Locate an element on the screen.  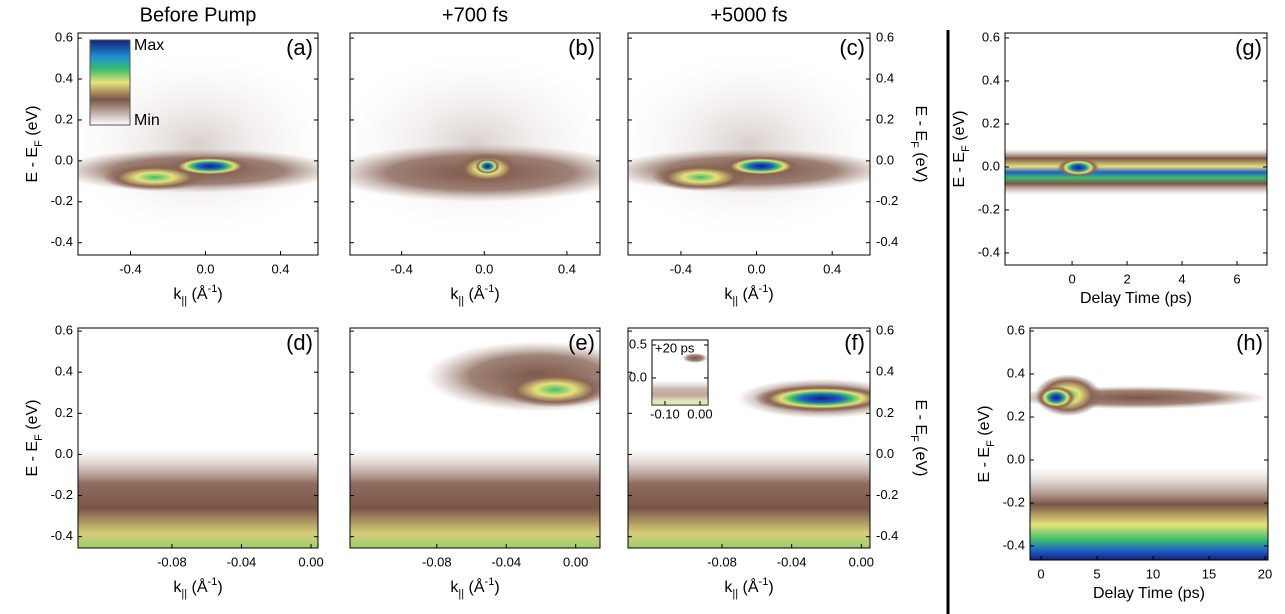
x-tick-label: 0.4 is located at coordinates (280, 268).